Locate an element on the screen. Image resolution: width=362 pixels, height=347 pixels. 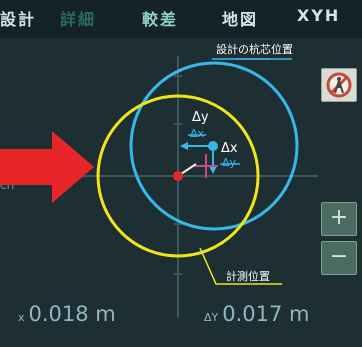
measured-callout-line is located at coordinates (240, 266).